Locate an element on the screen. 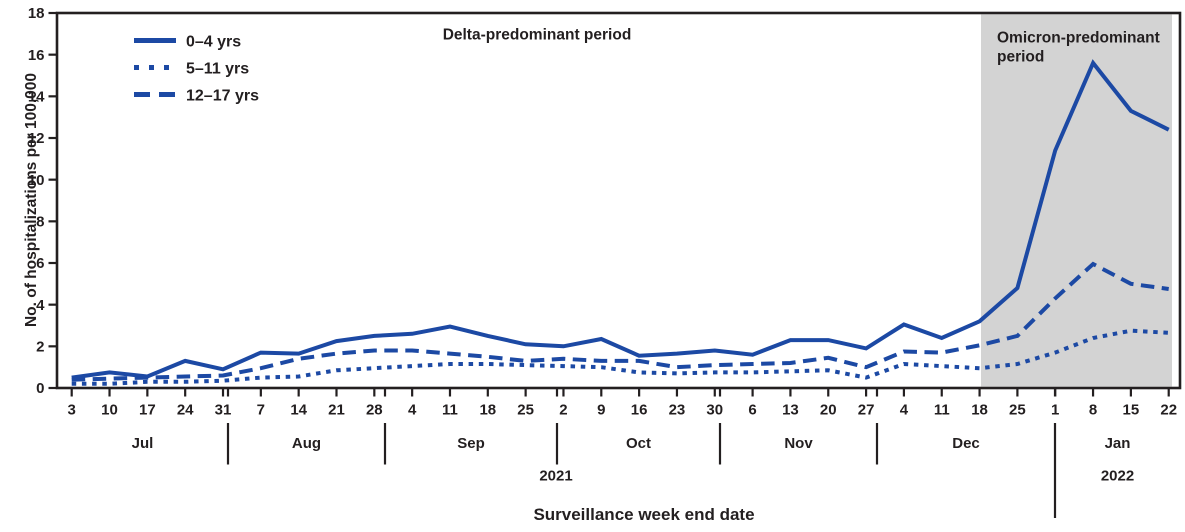 The width and height of the screenshot is (1185, 532). x-tick-label: 17 is located at coordinates (147, 410).